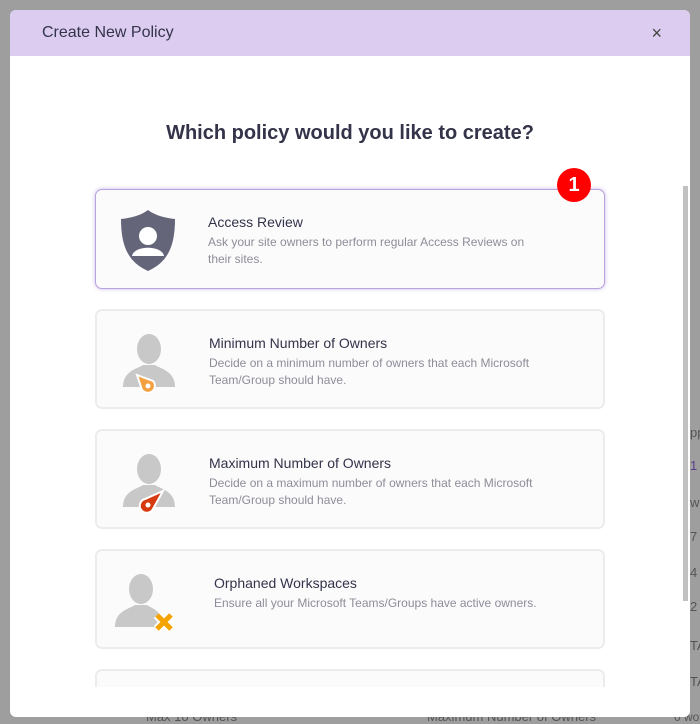 The width and height of the screenshot is (700, 724). I want to click on shield-user-icon, so click(148, 240).